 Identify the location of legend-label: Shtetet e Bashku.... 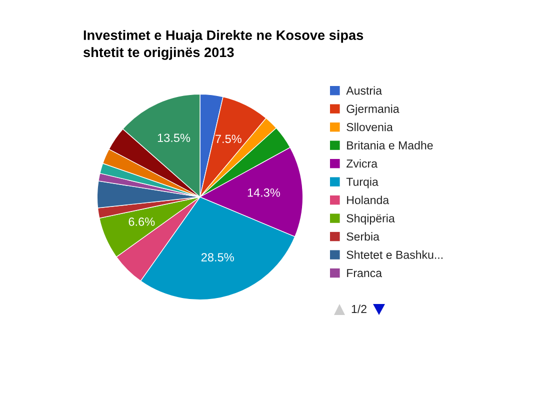
(394, 254).